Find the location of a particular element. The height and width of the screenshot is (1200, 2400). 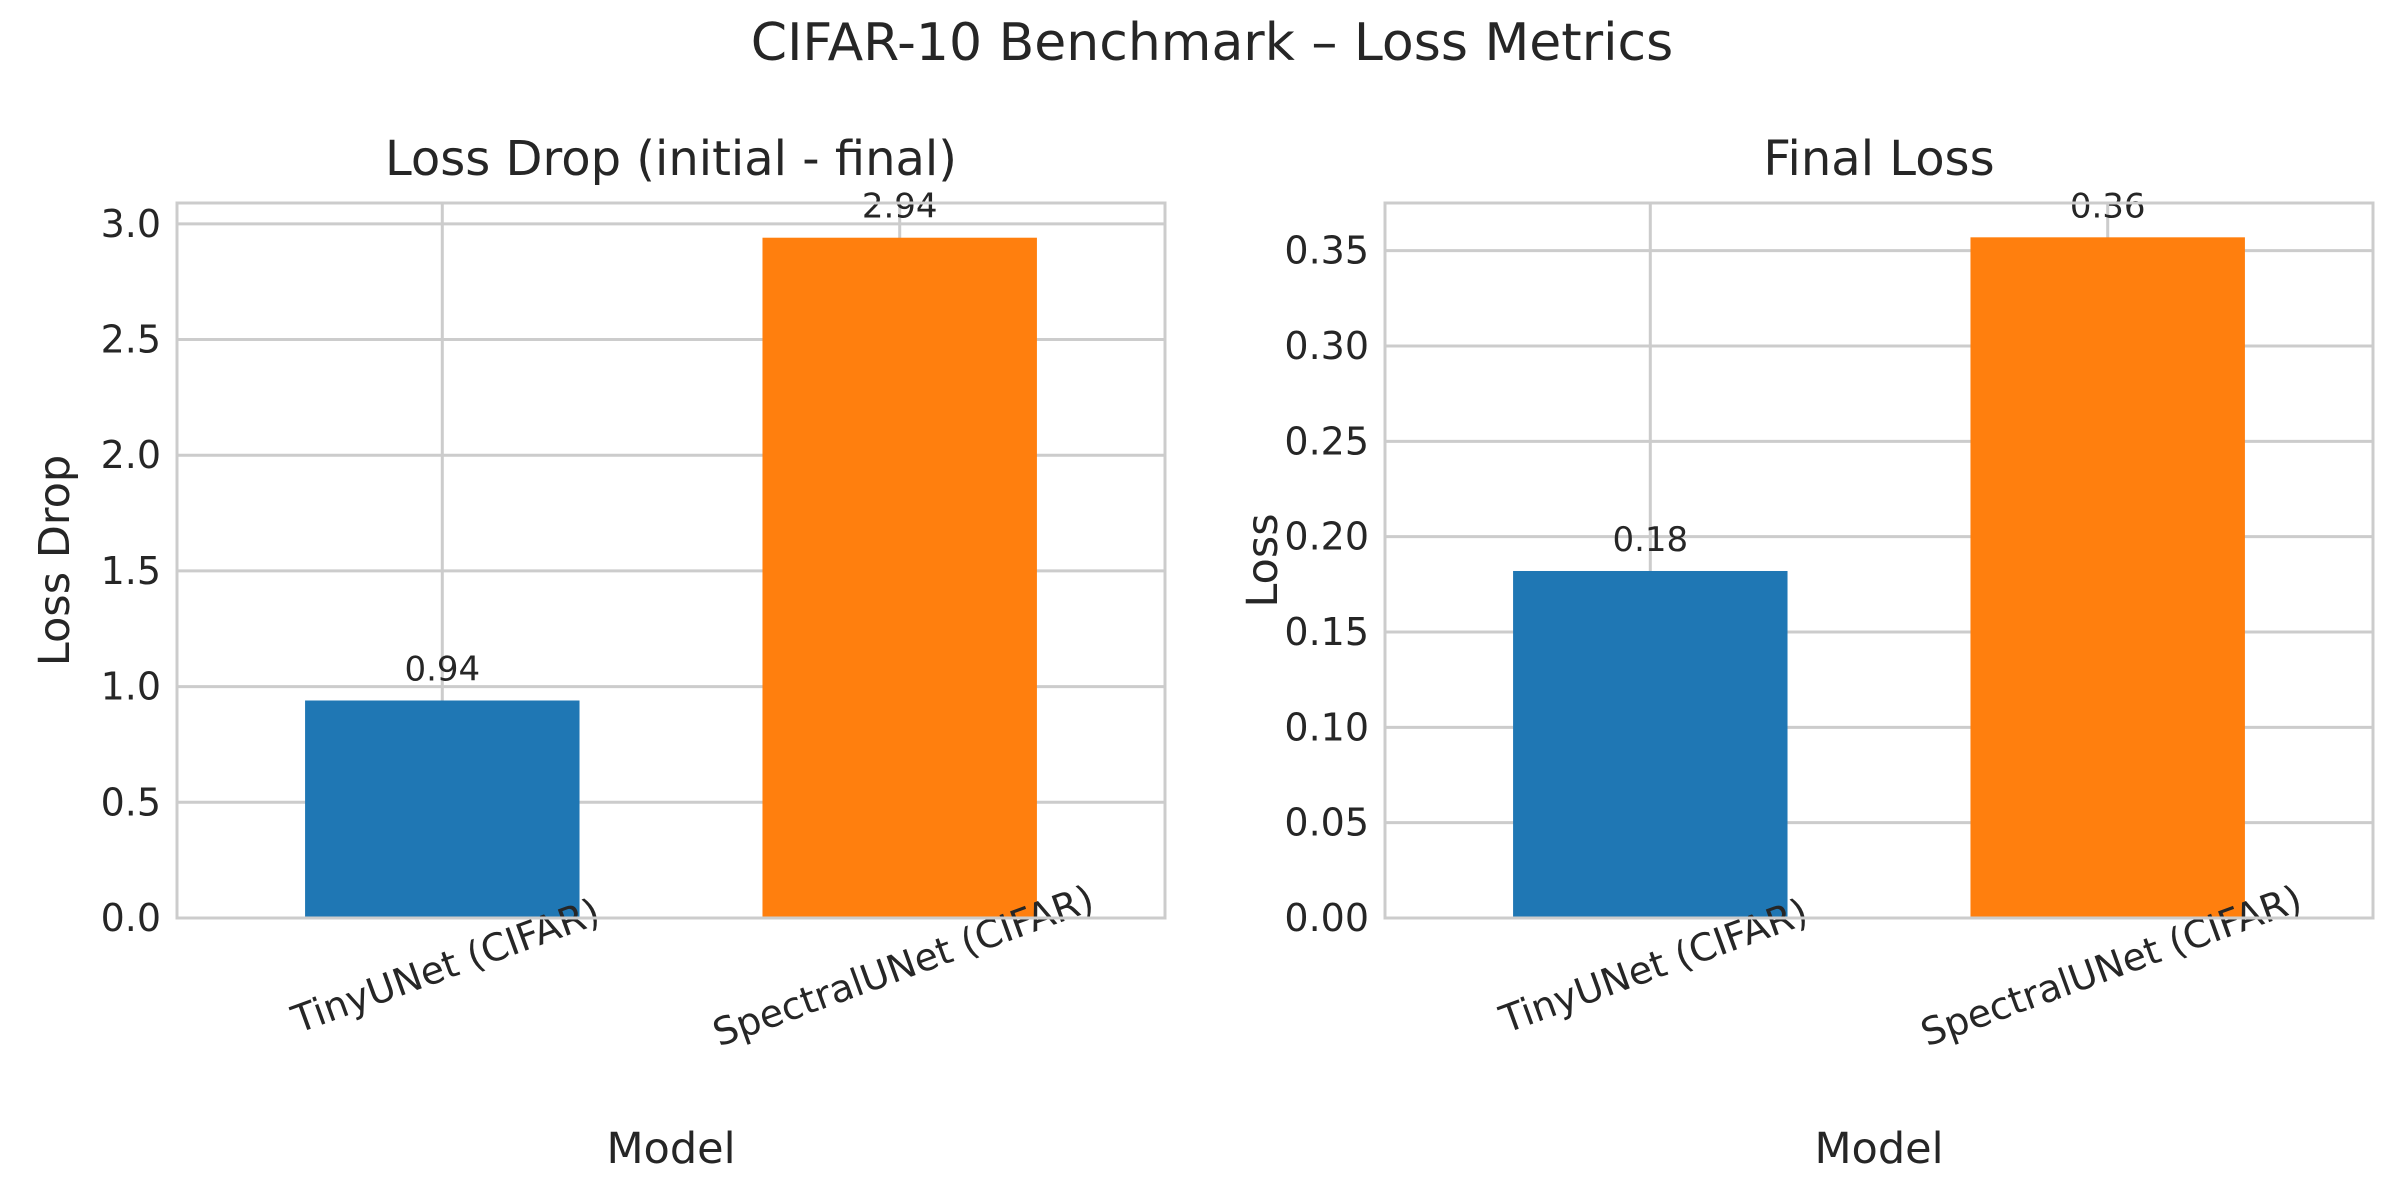

y-tick-label: 3.0 is located at coordinates (131, 224).